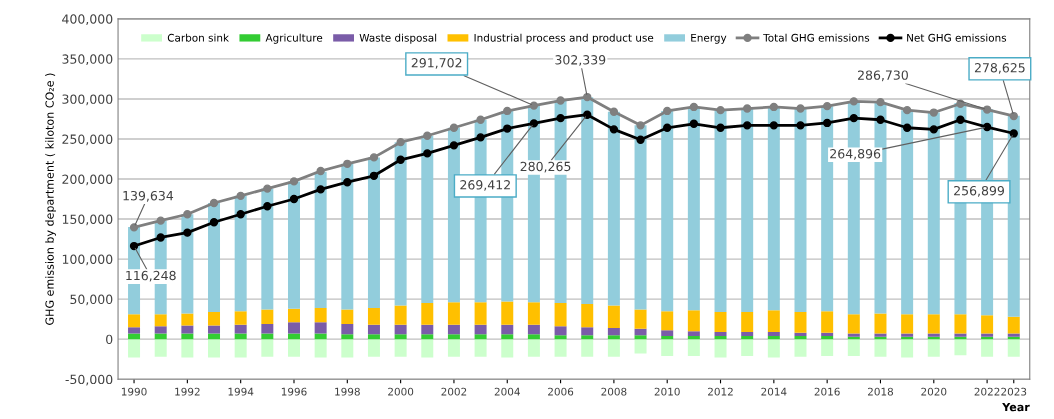 The width and height of the screenshot is (1054, 419). What do you see at coordinates (1014, 391) in the screenshot?
I see `x-tick-label: 2023` at bounding box center [1014, 391].